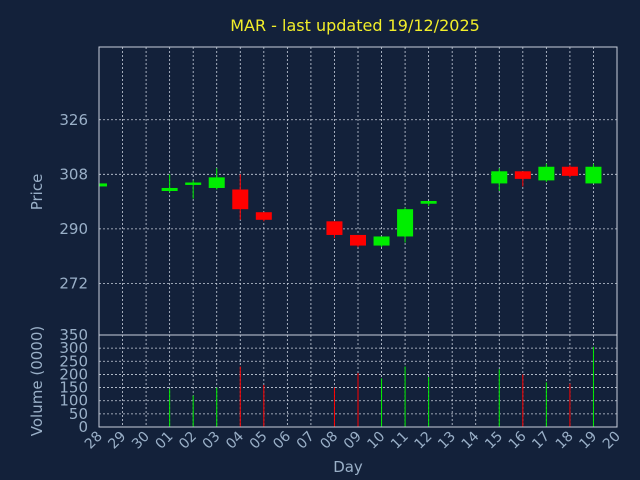  Describe the element at coordinates (565, 441) in the screenshot. I see `x-tick-label: 18` at that location.